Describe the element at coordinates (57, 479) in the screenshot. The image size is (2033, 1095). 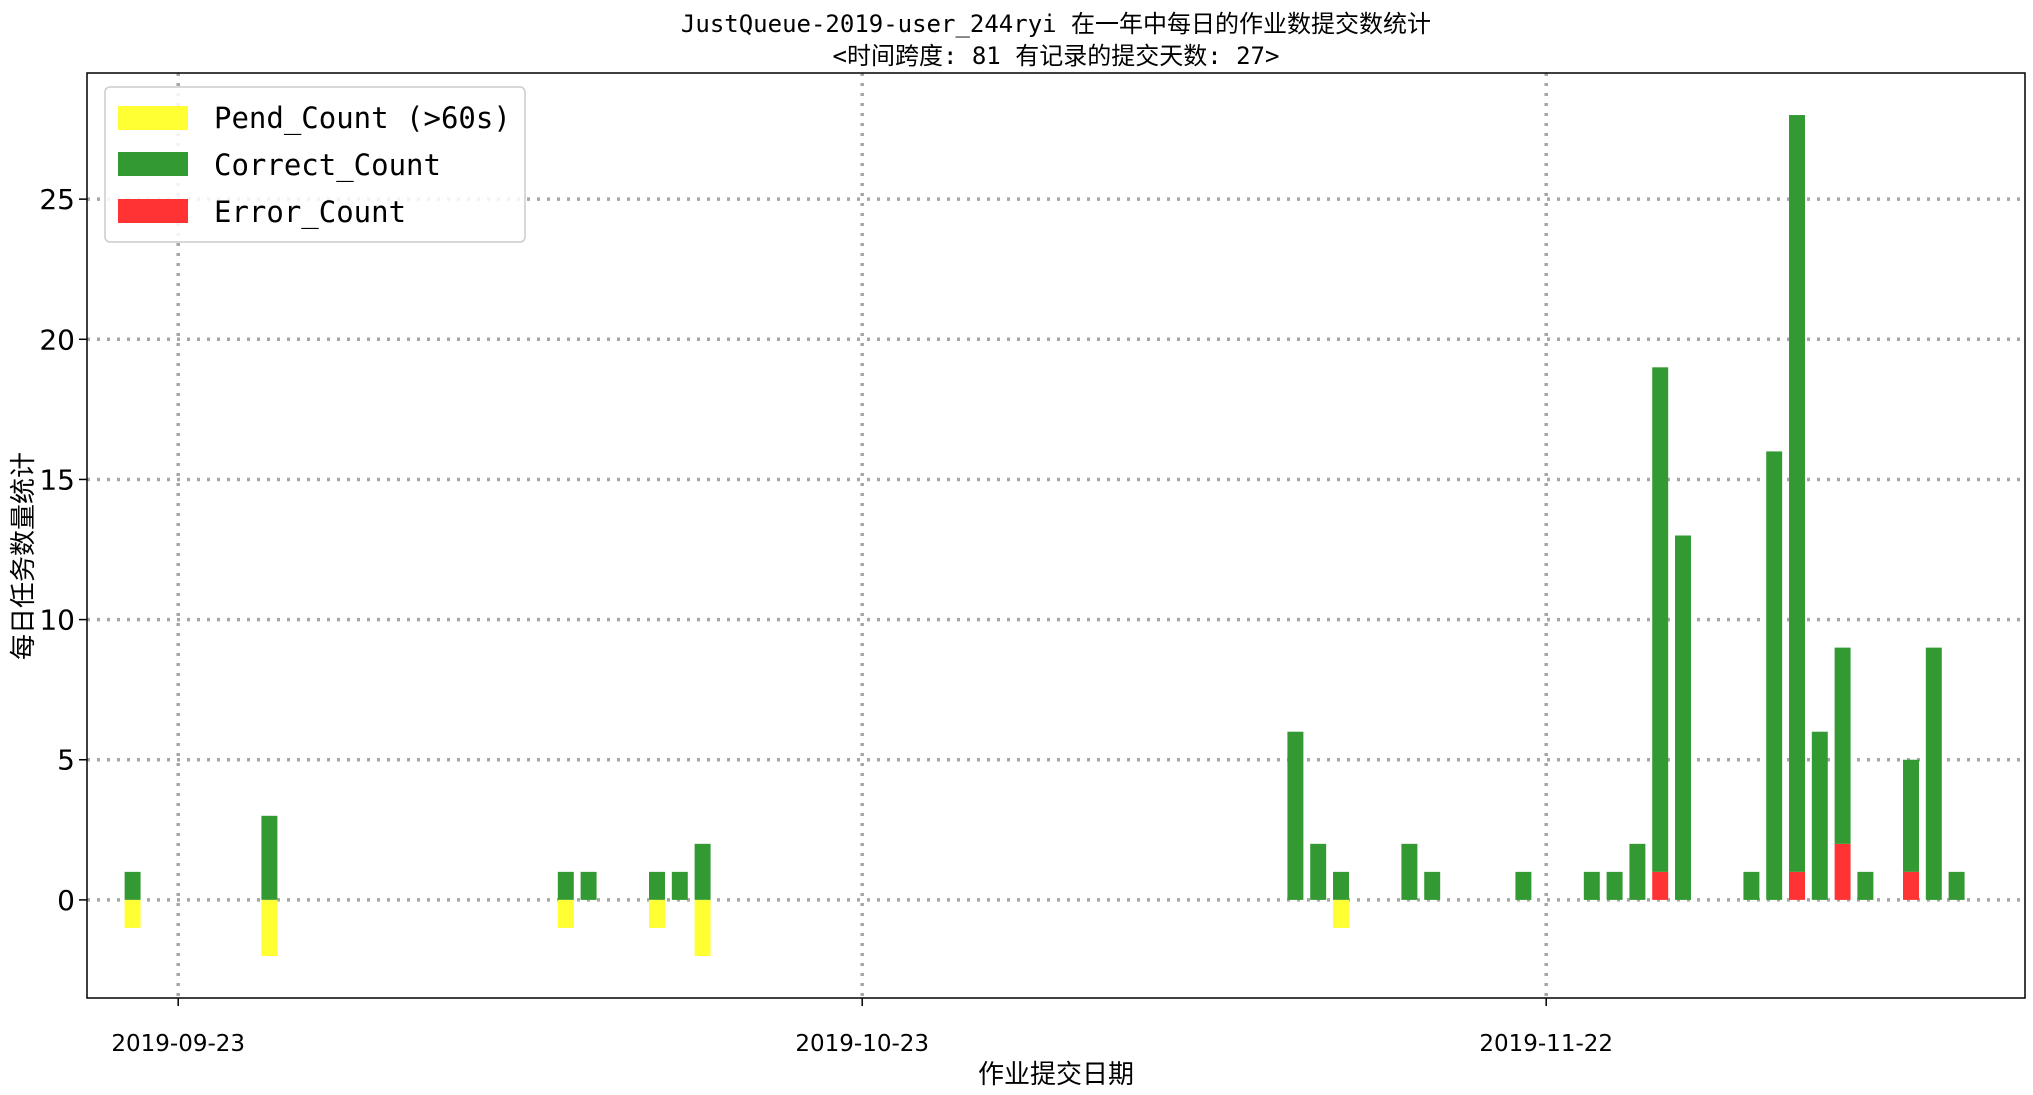
I see `y-tick-label: 15` at that location.